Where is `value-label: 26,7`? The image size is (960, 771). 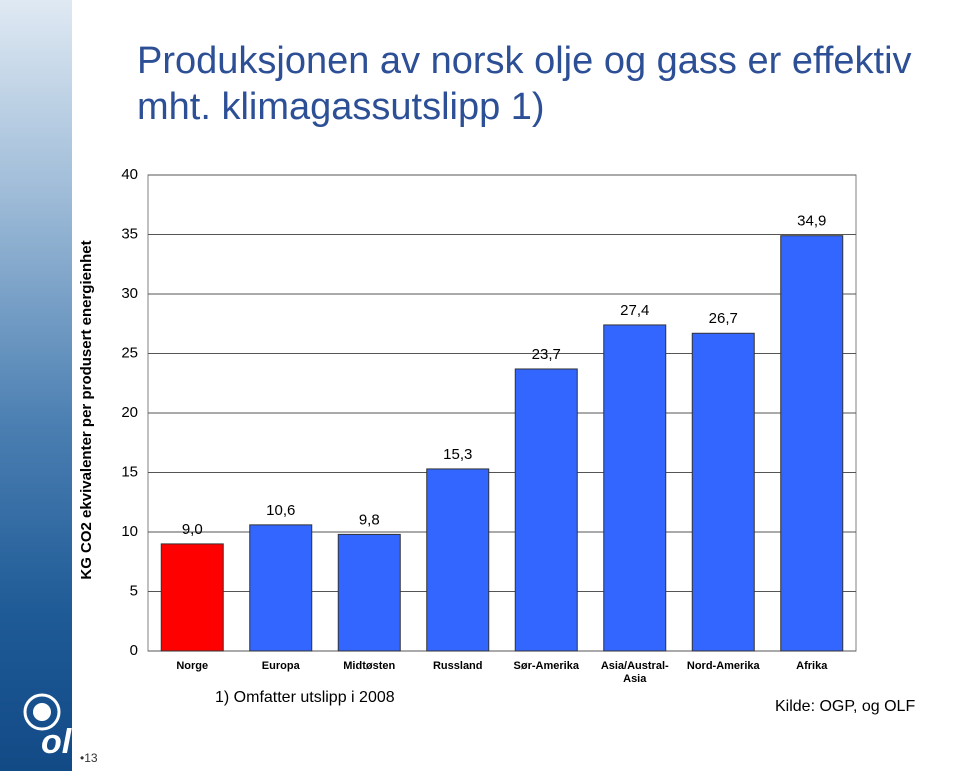
value-label: 26,7 is located at coordinates (723, 318).